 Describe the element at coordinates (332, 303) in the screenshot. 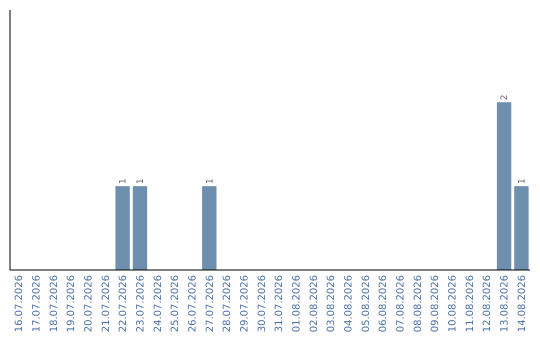

I see `x-tick-label: 03.08.2026` at that location.